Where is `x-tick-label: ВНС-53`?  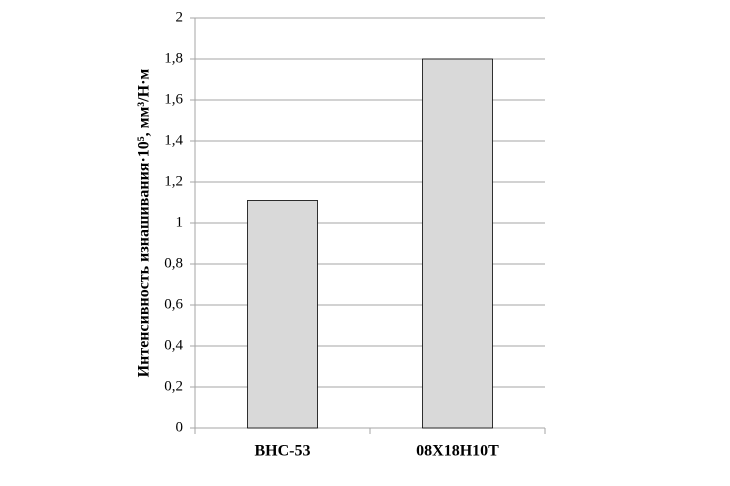
x-tick-label: ВНС-53 is located at coordinates (283, 451).